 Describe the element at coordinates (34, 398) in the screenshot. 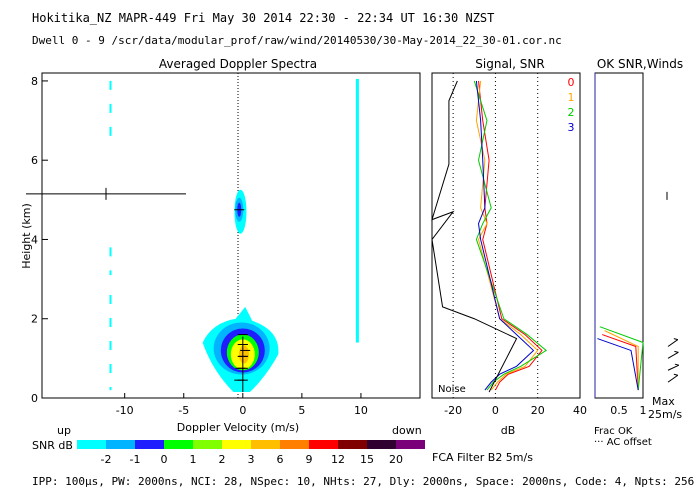

I see `height-tick-label: 0` at that location.